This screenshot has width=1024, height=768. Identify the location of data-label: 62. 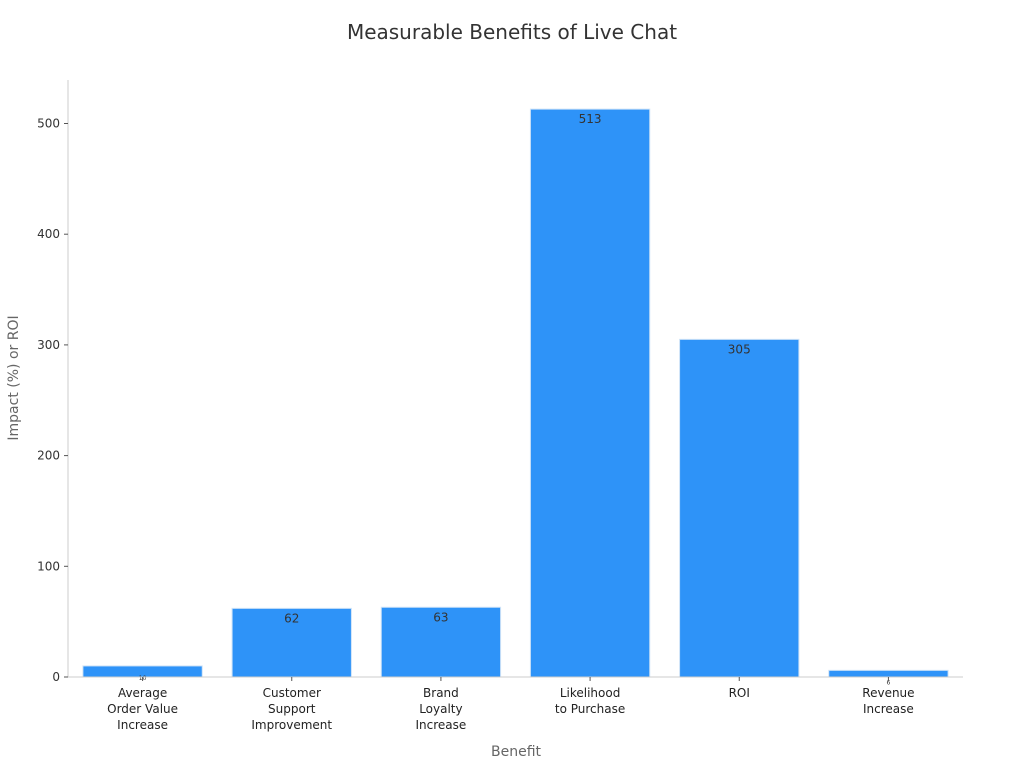
(291, 618).